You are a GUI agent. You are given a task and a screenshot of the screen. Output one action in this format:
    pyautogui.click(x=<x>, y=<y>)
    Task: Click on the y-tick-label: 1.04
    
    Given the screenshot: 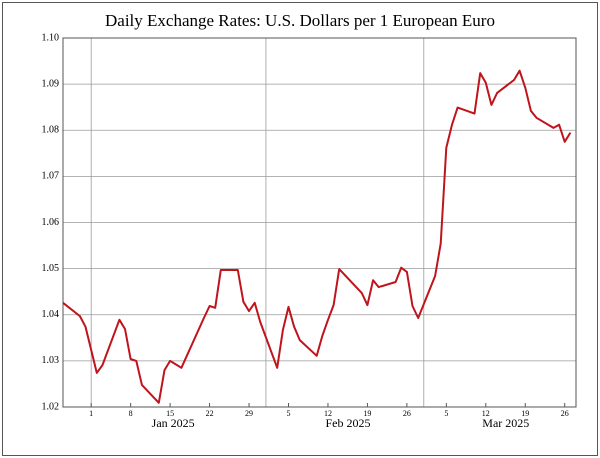 What is the action you would take?
    pyautogui.click(x=51, y=314)
    